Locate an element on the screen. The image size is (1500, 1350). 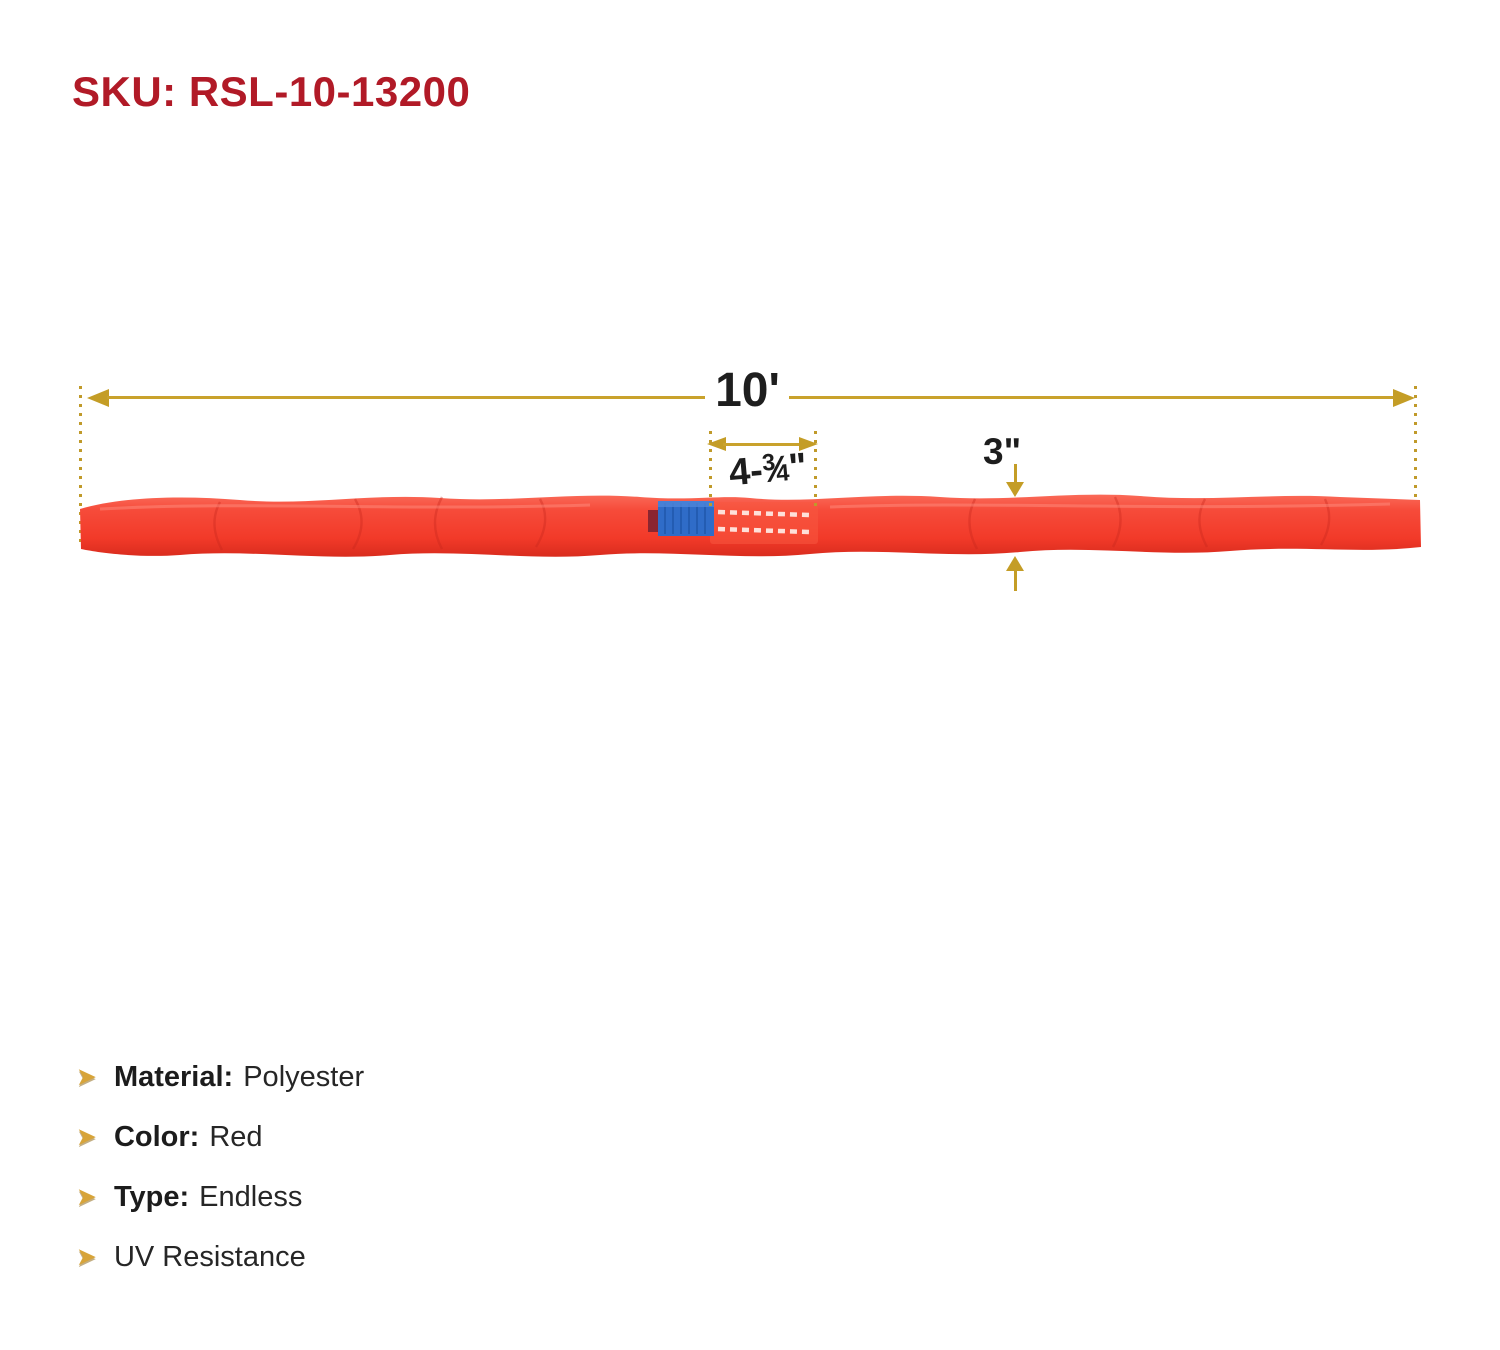
spec-value: Polyester is located at coordinates (304, 1076).